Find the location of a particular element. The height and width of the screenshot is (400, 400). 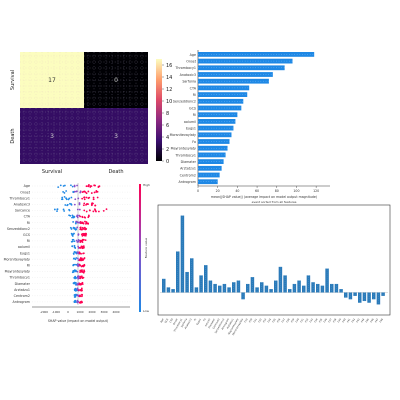

heatmap-cell-value: 0 is located at coordinates (116, 80).